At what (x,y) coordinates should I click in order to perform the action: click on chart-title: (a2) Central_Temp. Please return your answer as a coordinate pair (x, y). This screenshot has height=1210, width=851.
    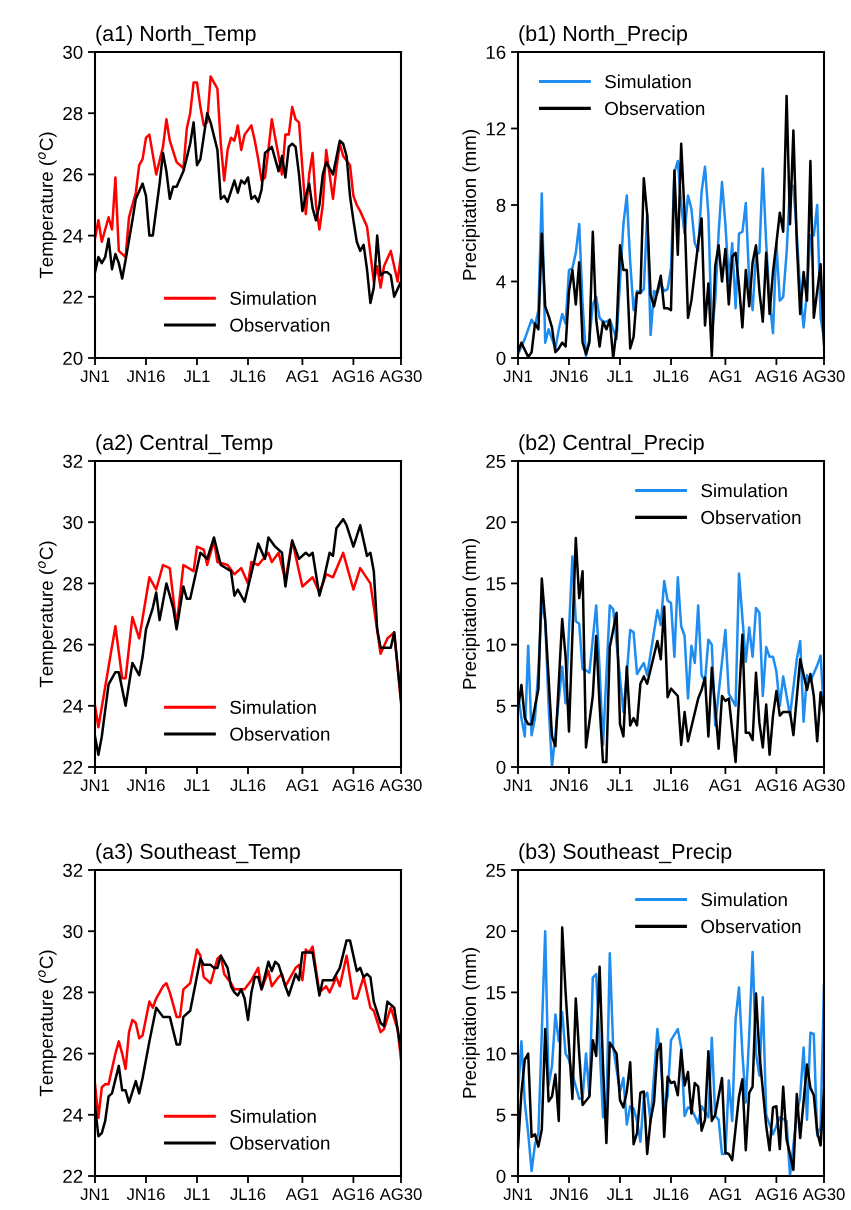
    Looking at the image, I should click on (184, 444).